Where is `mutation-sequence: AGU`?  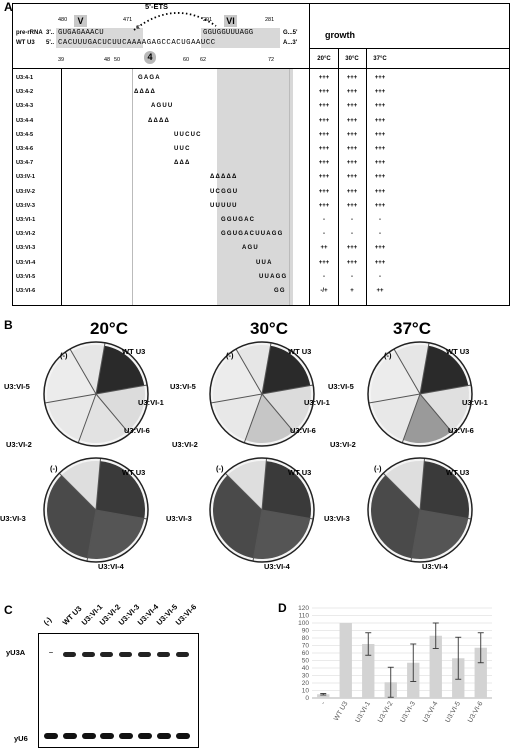 mutation-sequence: AGU is located at coordinates (250, 248).